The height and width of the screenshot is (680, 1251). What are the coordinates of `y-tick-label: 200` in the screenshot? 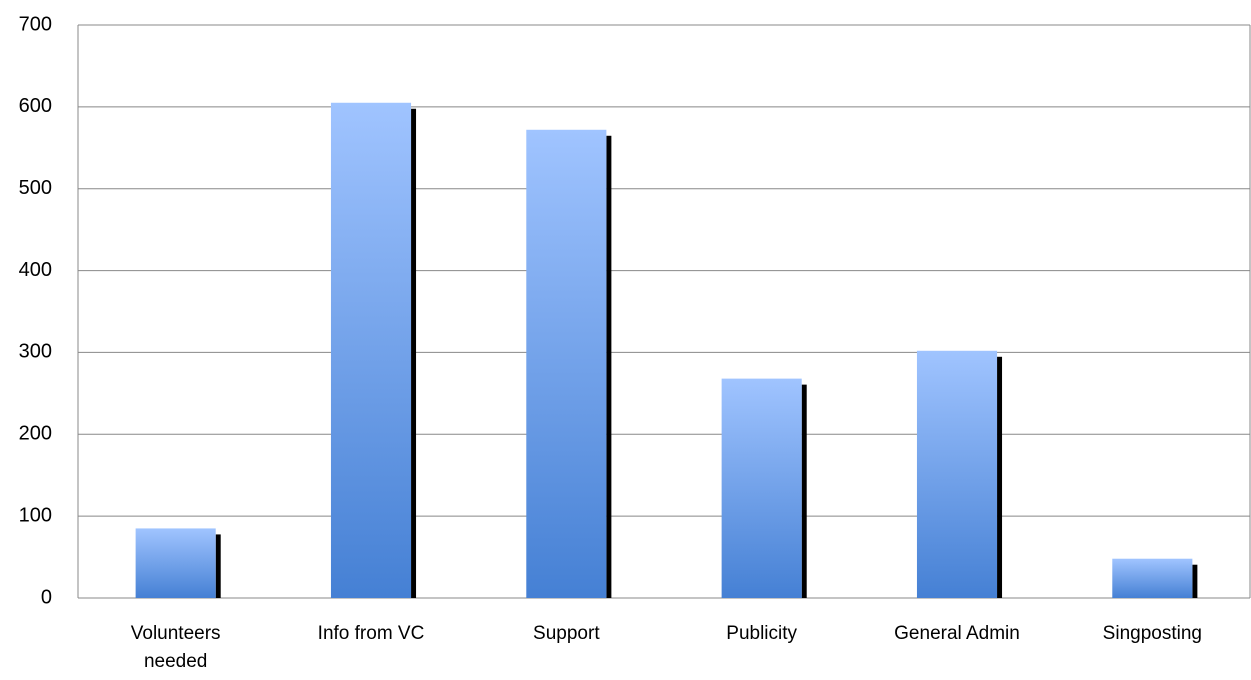 It's located at (35, 434).